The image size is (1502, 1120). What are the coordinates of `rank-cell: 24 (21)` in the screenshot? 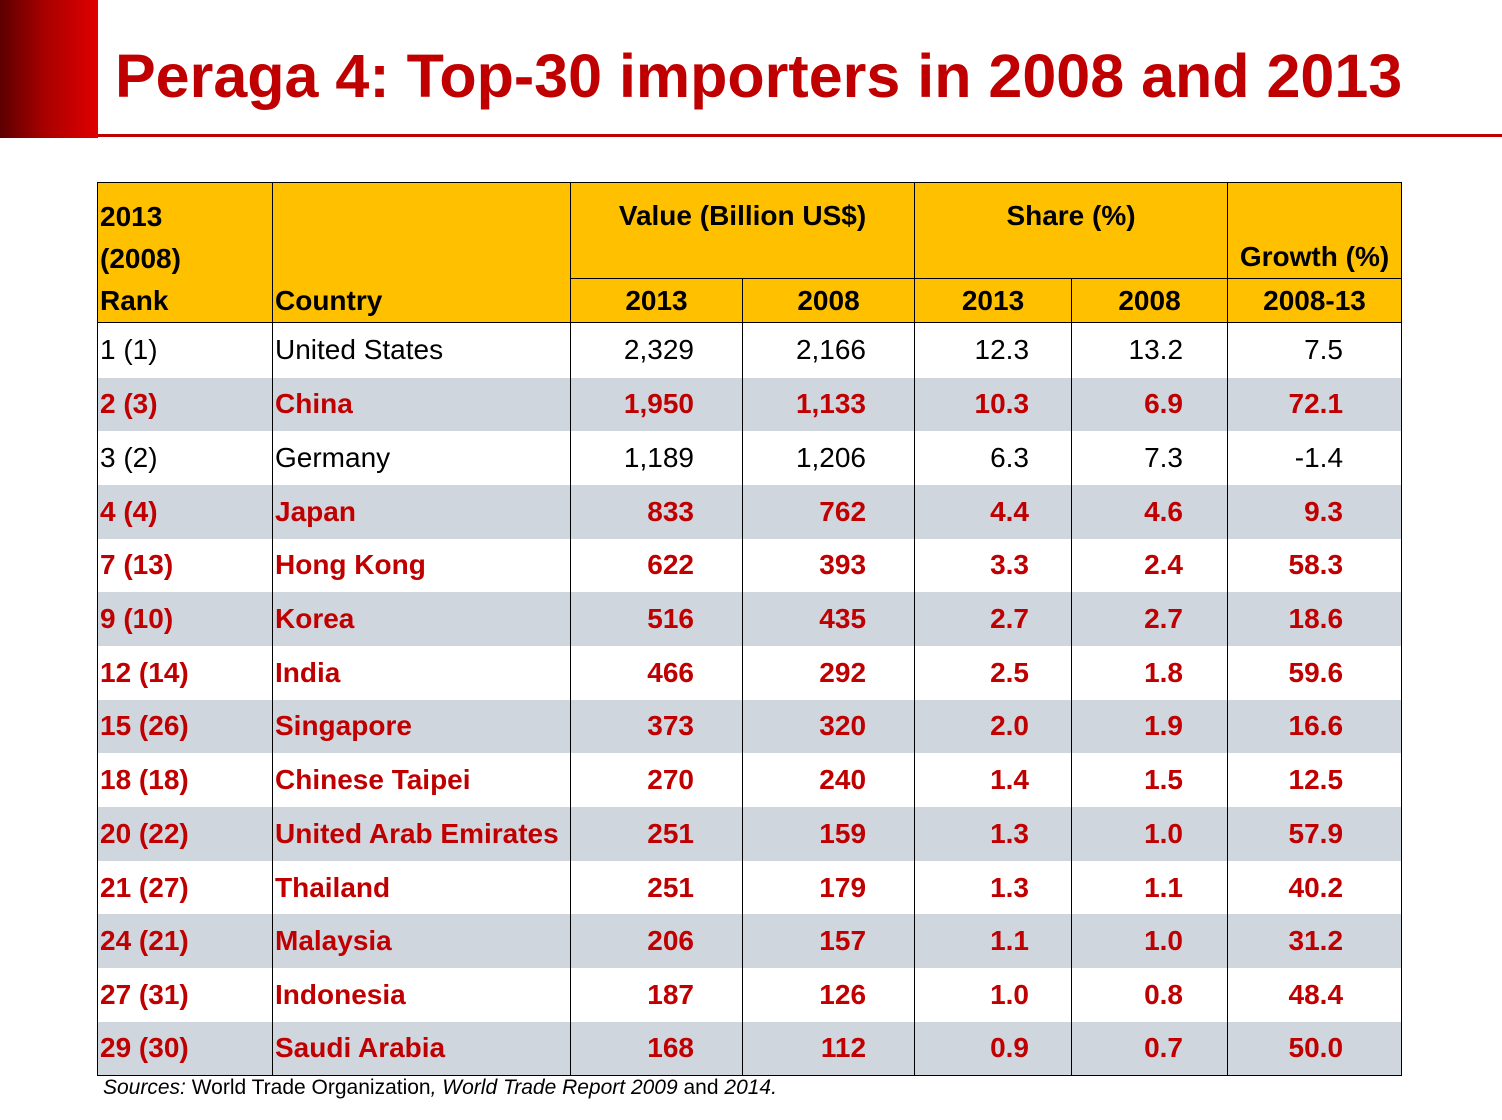 It's located at (185, 941).